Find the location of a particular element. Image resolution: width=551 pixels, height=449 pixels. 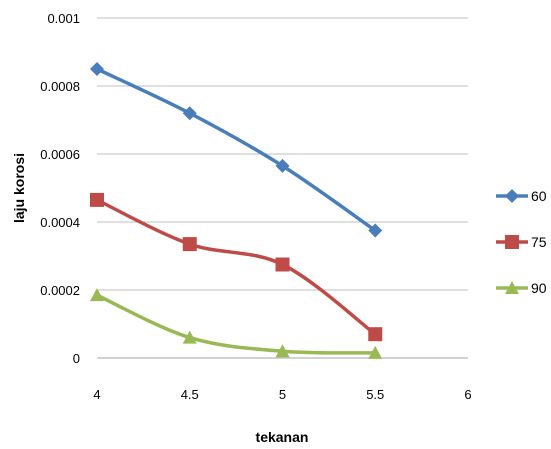

x-tick-label: 4 is located at coordinates (96, 394).